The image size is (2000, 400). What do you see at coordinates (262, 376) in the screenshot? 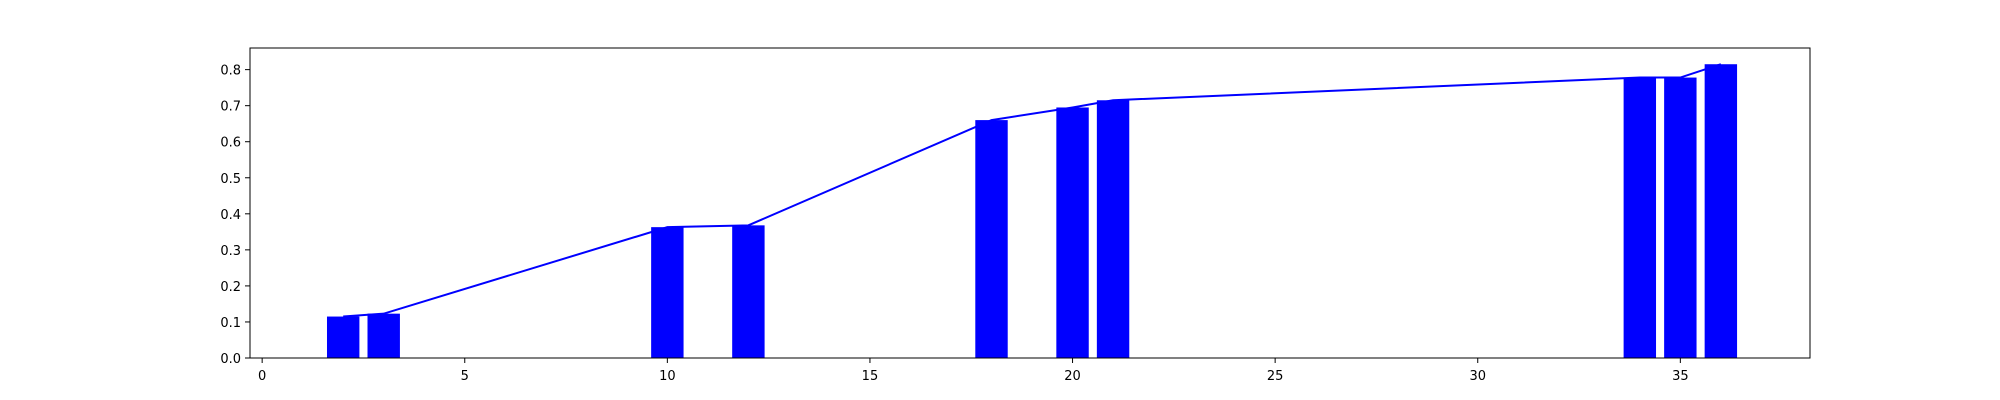
I see `x-tick-label: 0` at bounding box center [262, 376].